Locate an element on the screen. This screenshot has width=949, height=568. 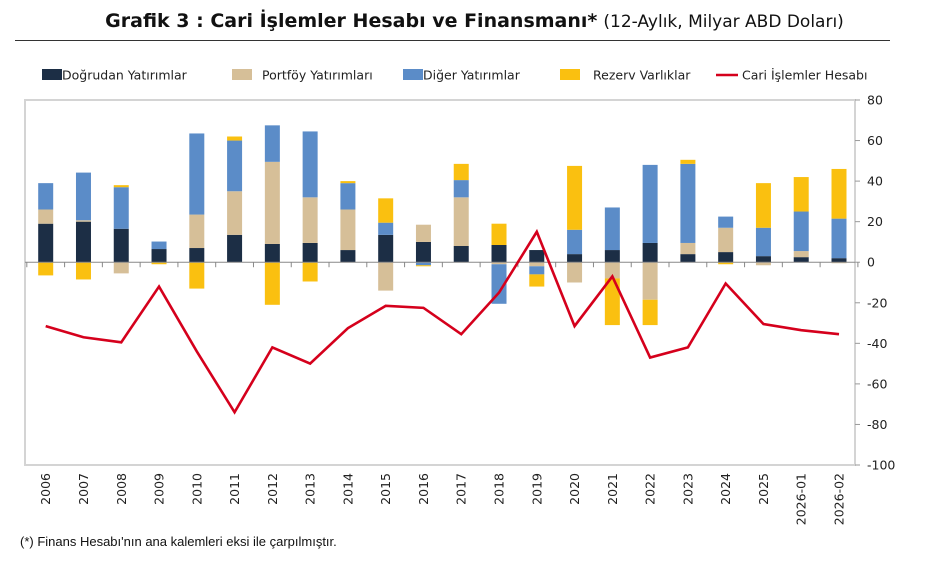
chart-subtitle: (12-Aylık, Milyar ABD Doları) is located at coordinates (723, 22).